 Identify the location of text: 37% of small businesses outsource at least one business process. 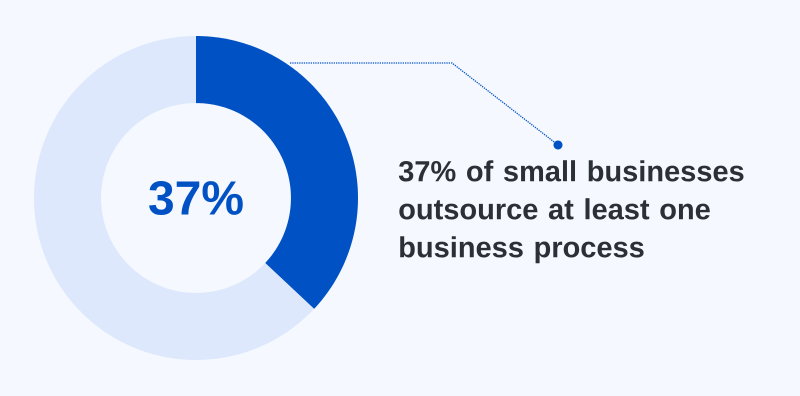
(571, 212).